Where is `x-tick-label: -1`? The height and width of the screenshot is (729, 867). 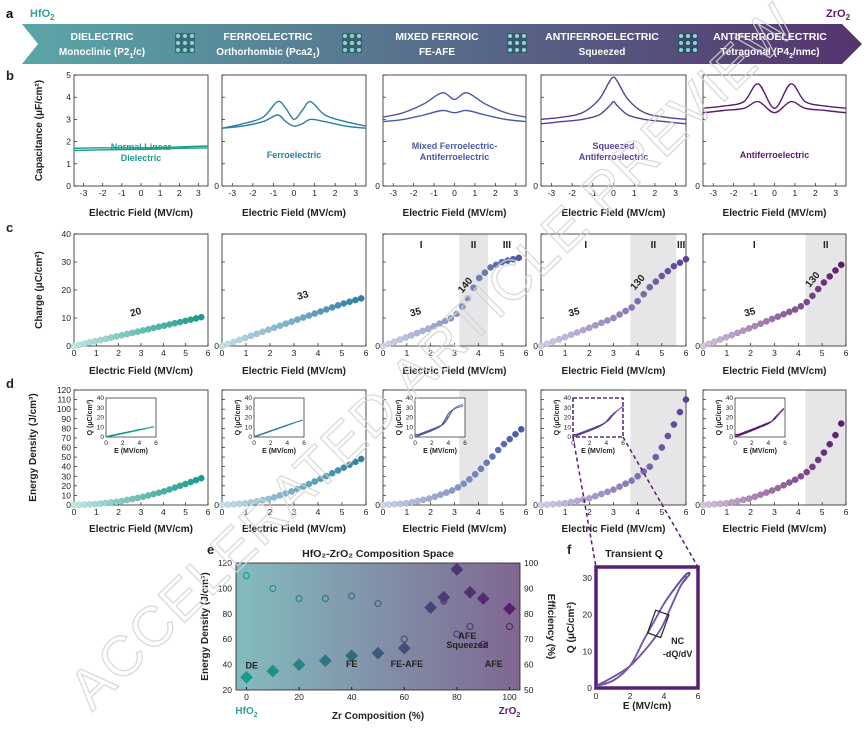 x-tick-label: -1 is located at coordinates (754, 193).